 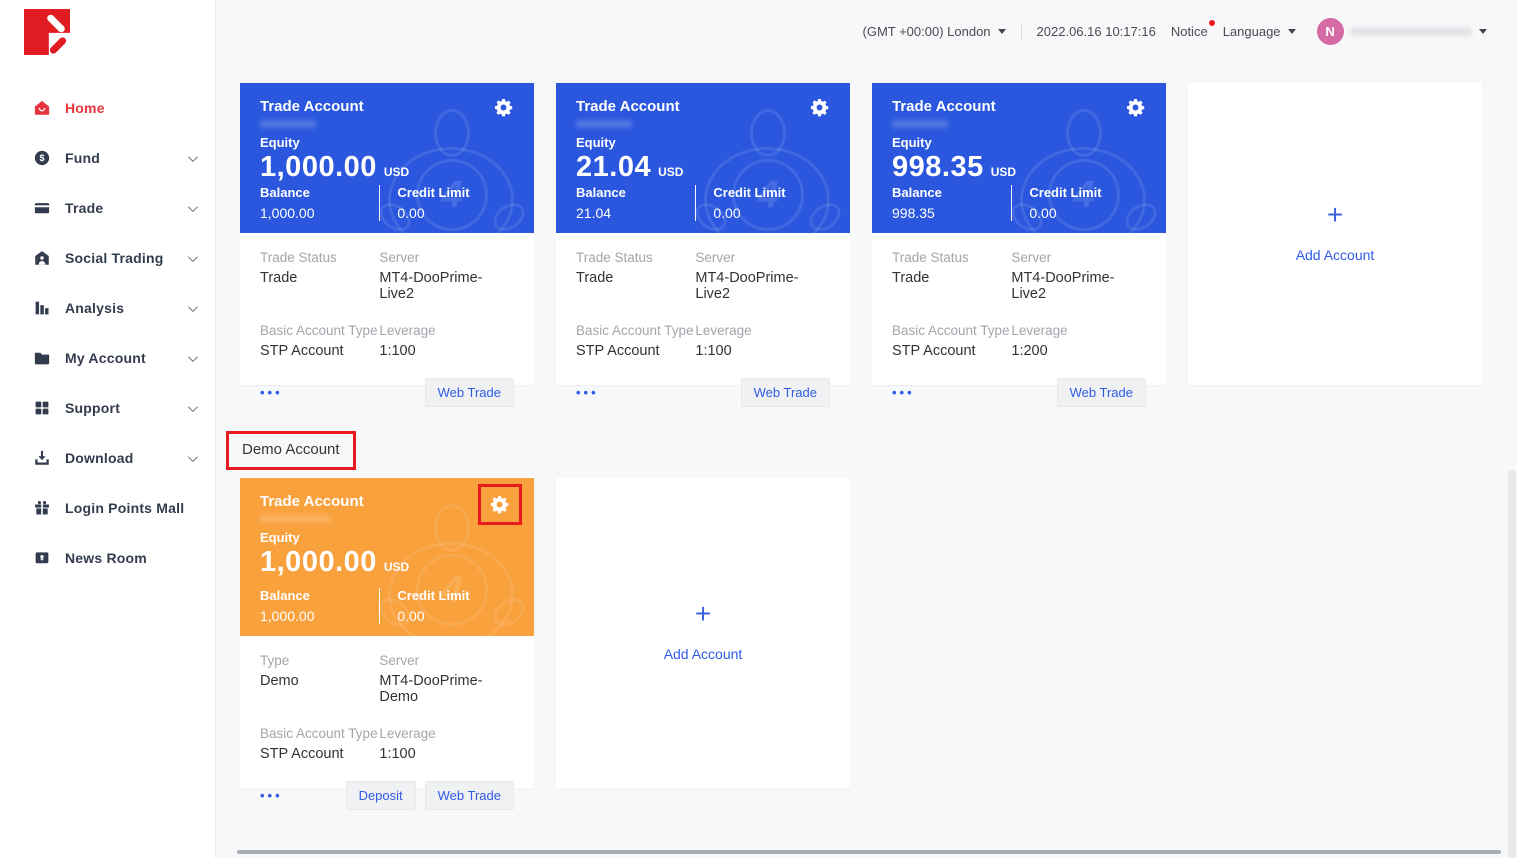 I want to click on sidebar-item-download: Download, so click(x=107, y=458).